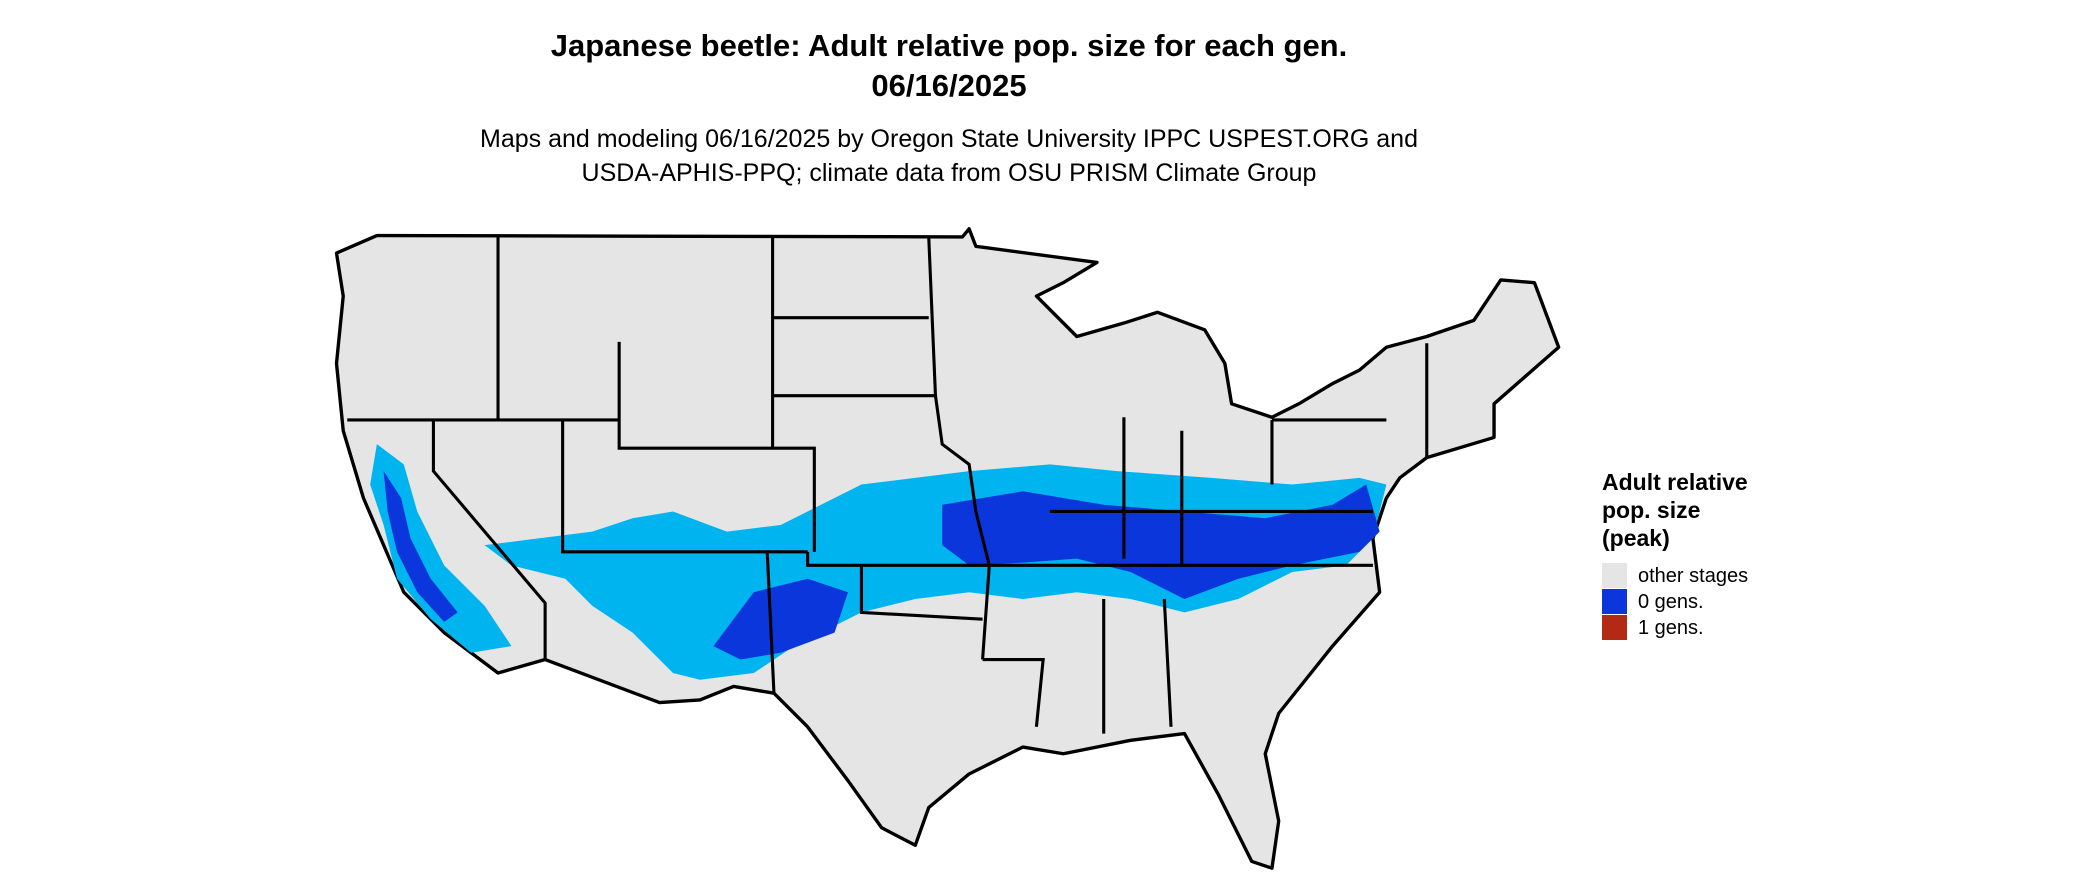 This screenshot has height=892, width=2100. Describe the element at coordinates (1671, 602) in the screenshot. I see `legend-label: 0 gens.` at that location.